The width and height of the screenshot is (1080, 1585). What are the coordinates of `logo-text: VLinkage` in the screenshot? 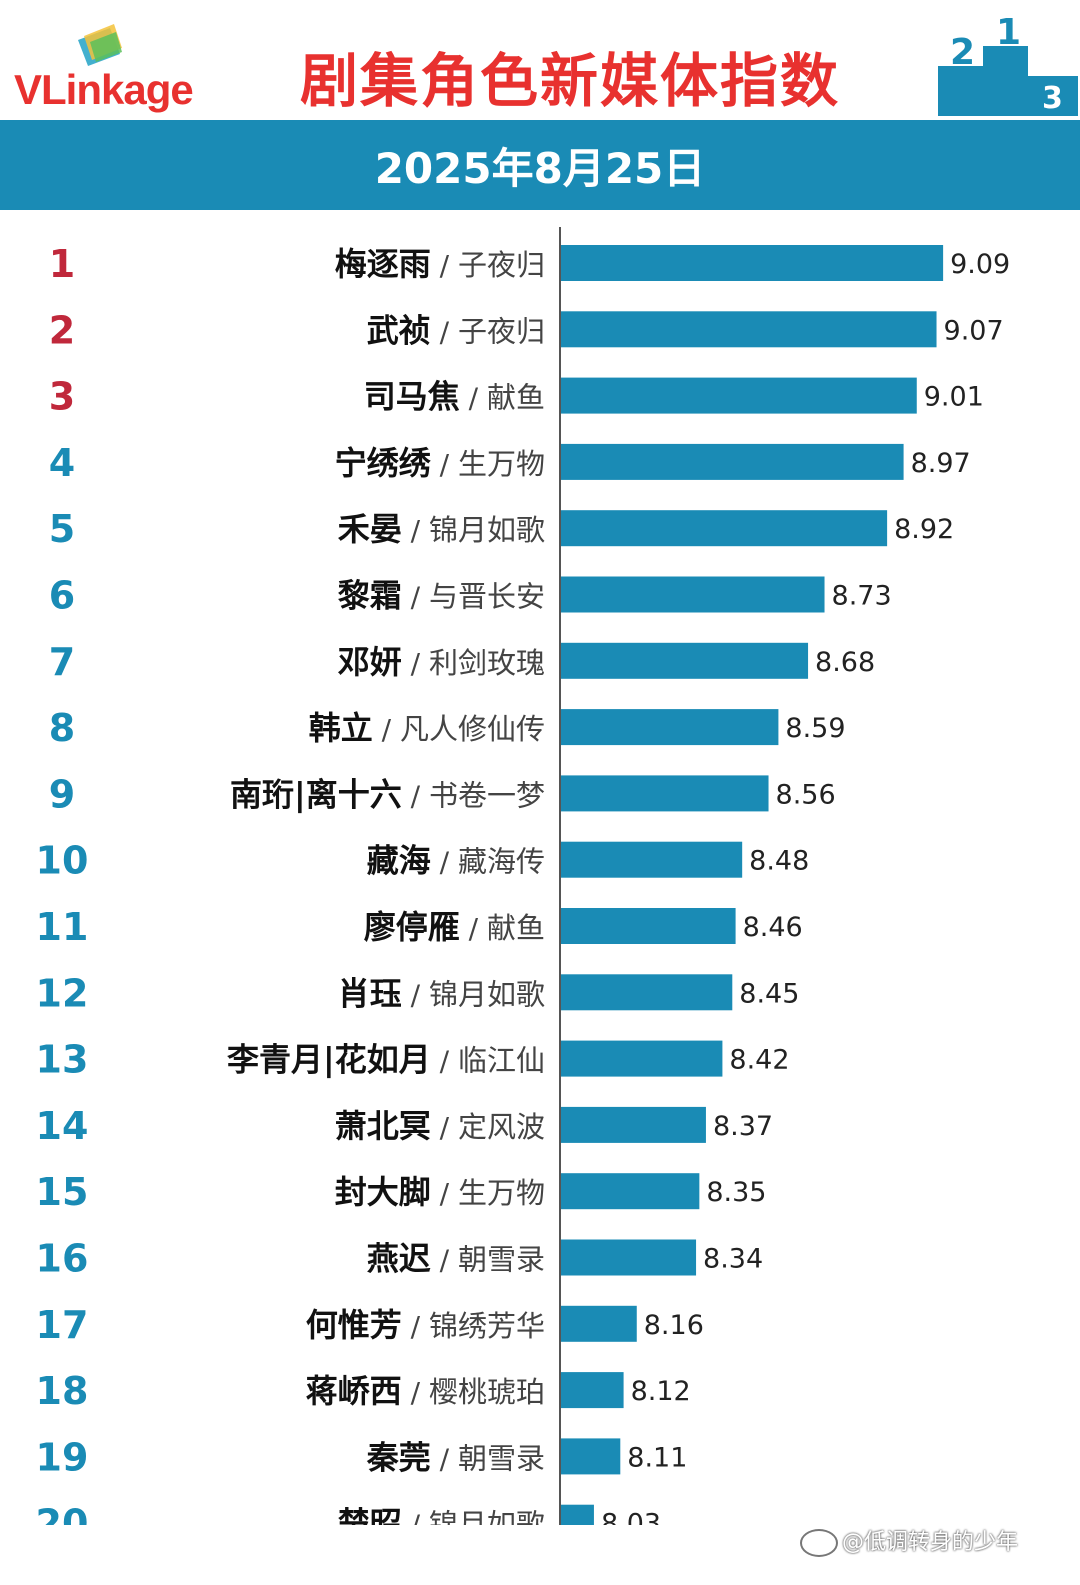 It's located at (104, 90).